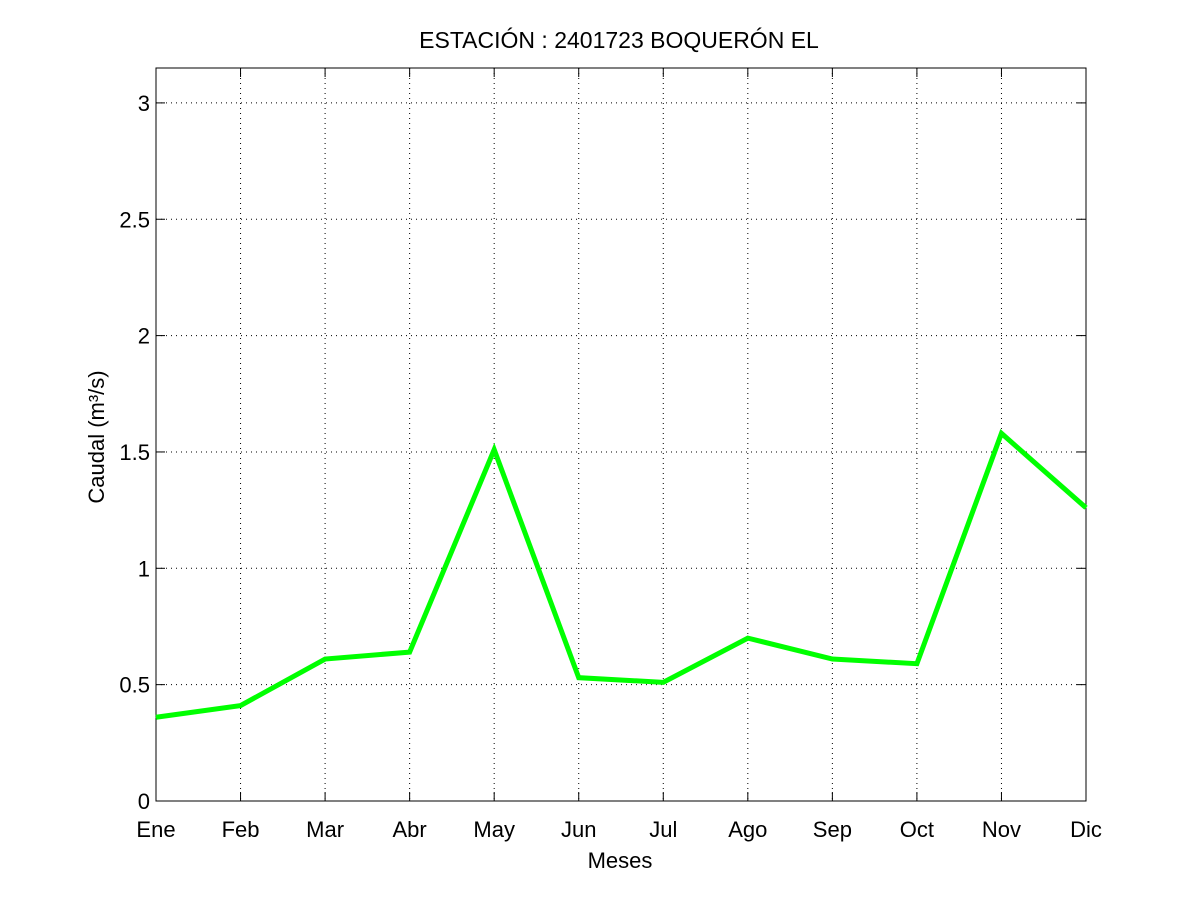 Image resolution: width=1200 pixels, height=900 pixels. Describe the element at coordinates (578, 829) in the screenshot. I see `x-tick-label: Jun` at that location.